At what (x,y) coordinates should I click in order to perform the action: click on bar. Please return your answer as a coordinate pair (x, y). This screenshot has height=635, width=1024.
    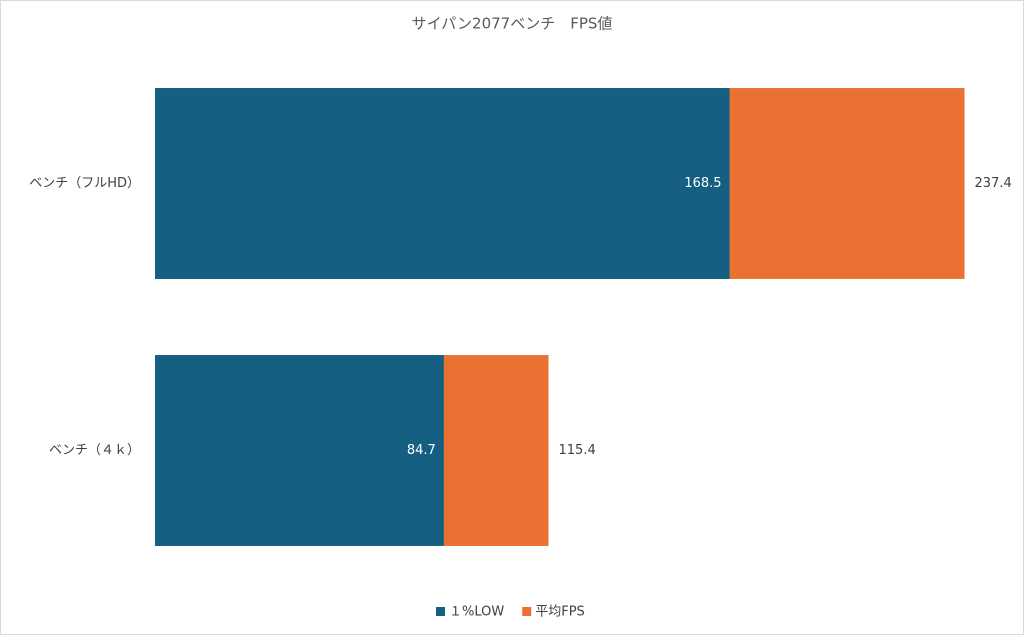
    Looking at the image, I should click on (299, 450).